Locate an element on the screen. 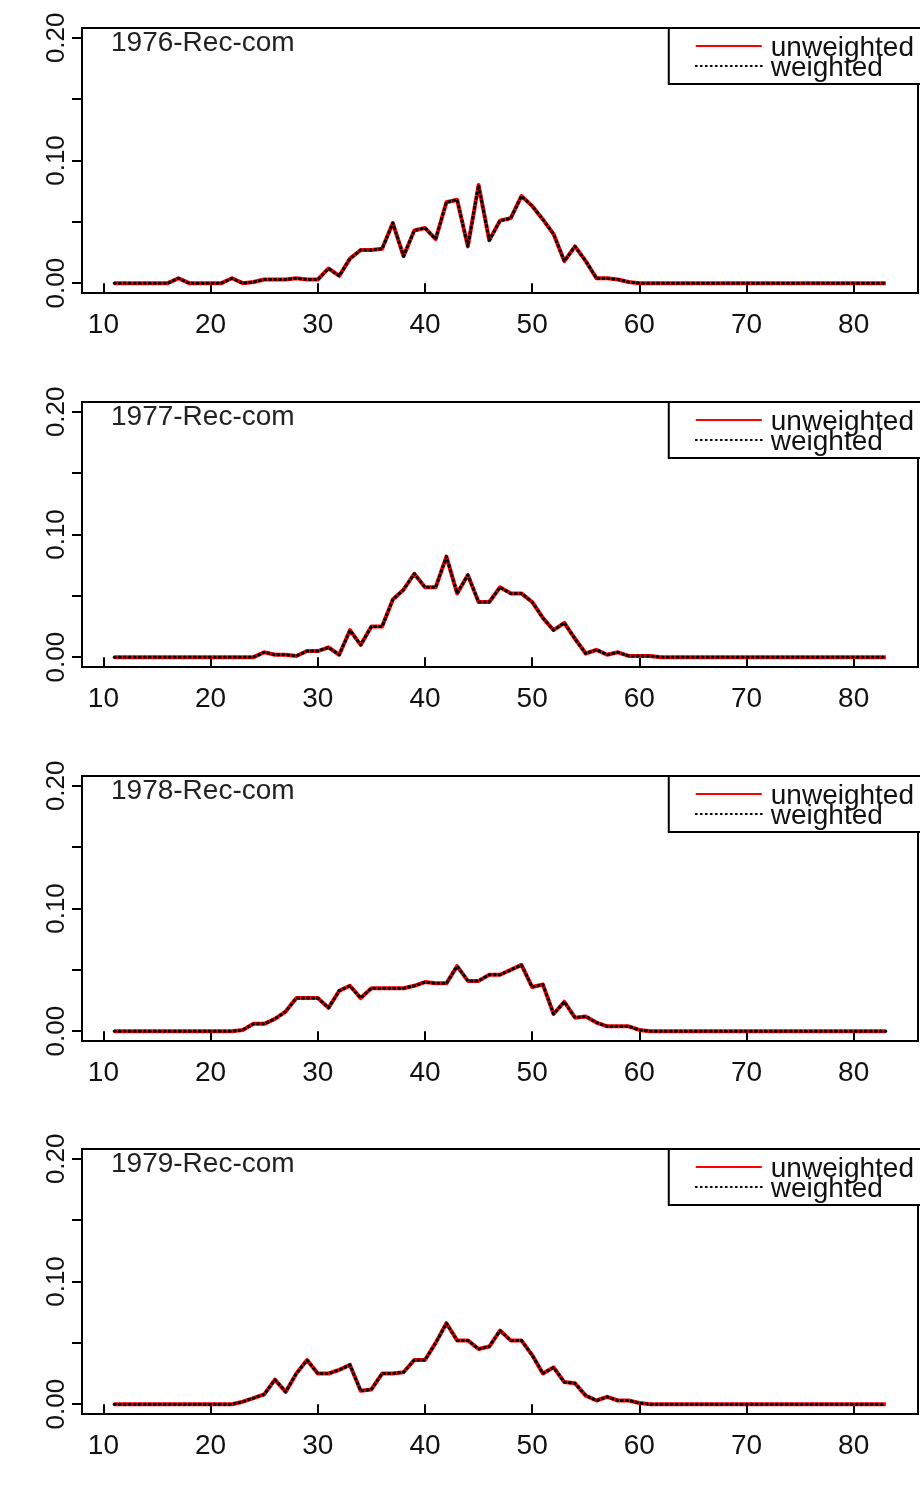 The width and height of the screenshot is (920, 1495). chart-title: 1976-Rec-com is located at coordinates (203, 41).